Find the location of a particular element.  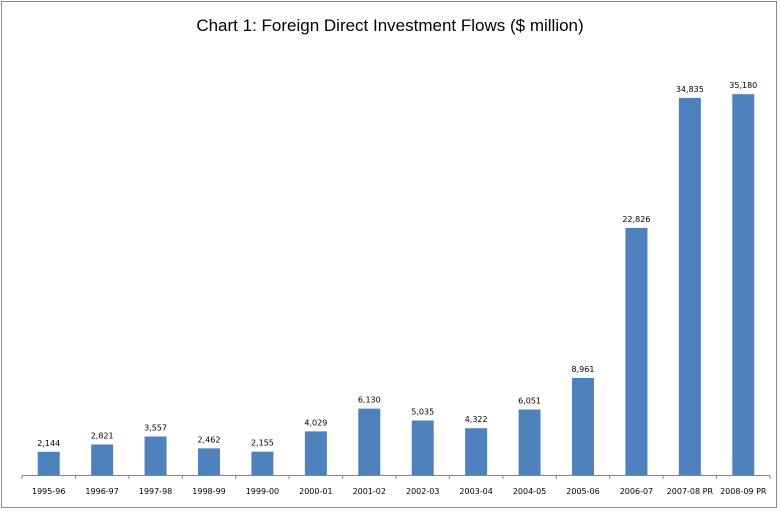

data-label-1996-97: 2,821 is located at coordinates (102, 435).